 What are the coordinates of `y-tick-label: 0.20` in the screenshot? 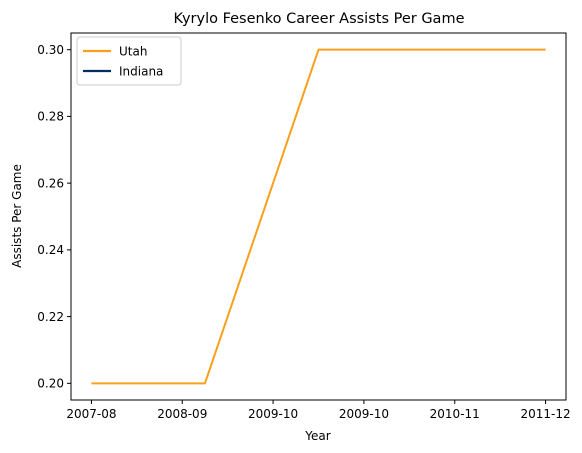 It's located at (50, 384).